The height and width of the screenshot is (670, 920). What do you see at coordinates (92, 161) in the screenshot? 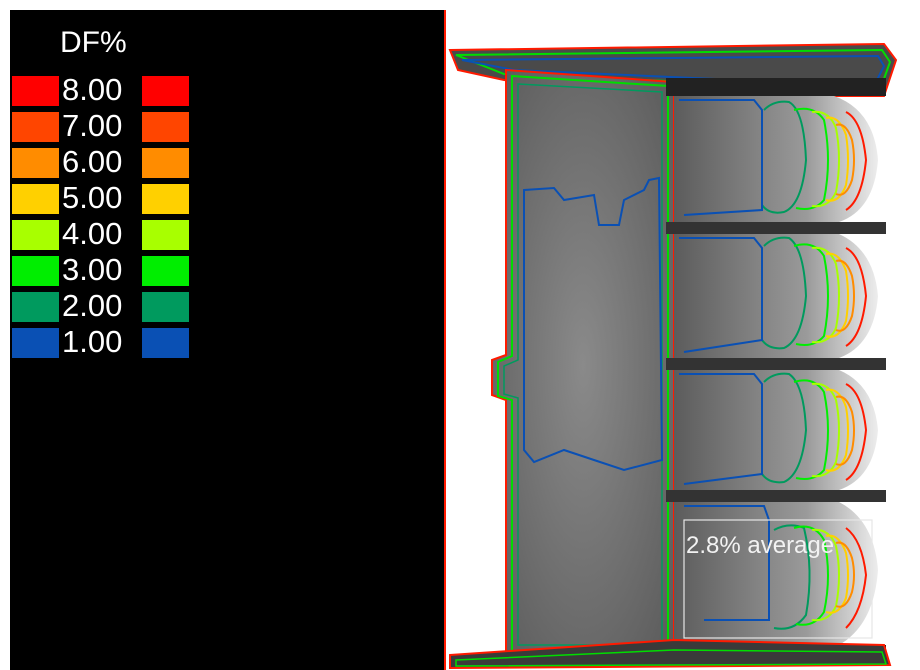
I see `legend-value: 6.00` at bounding box center [92, 161].